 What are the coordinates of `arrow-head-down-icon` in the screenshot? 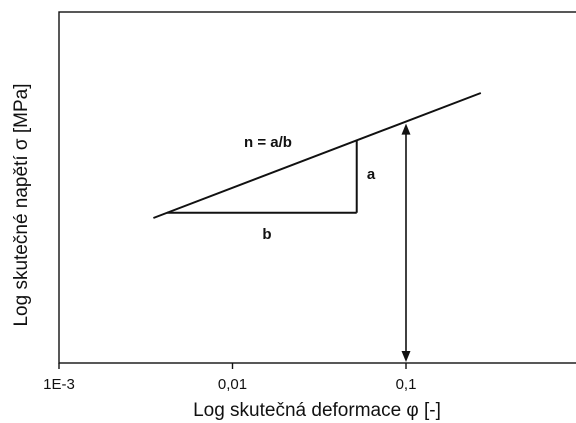 It's located at (406, 356).